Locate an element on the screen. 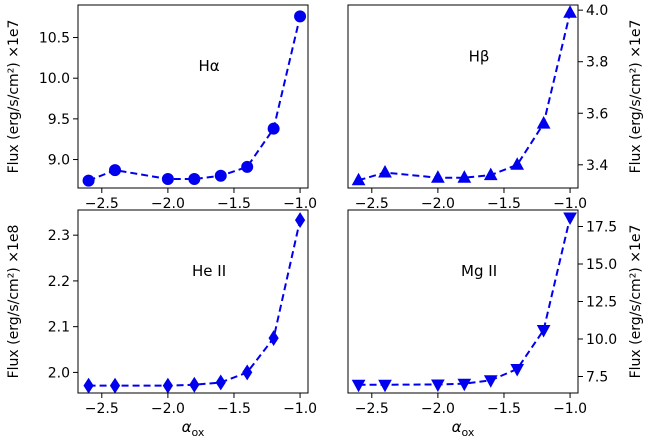  y-tick-label: 17.5 is located at coordinates (601, 228).